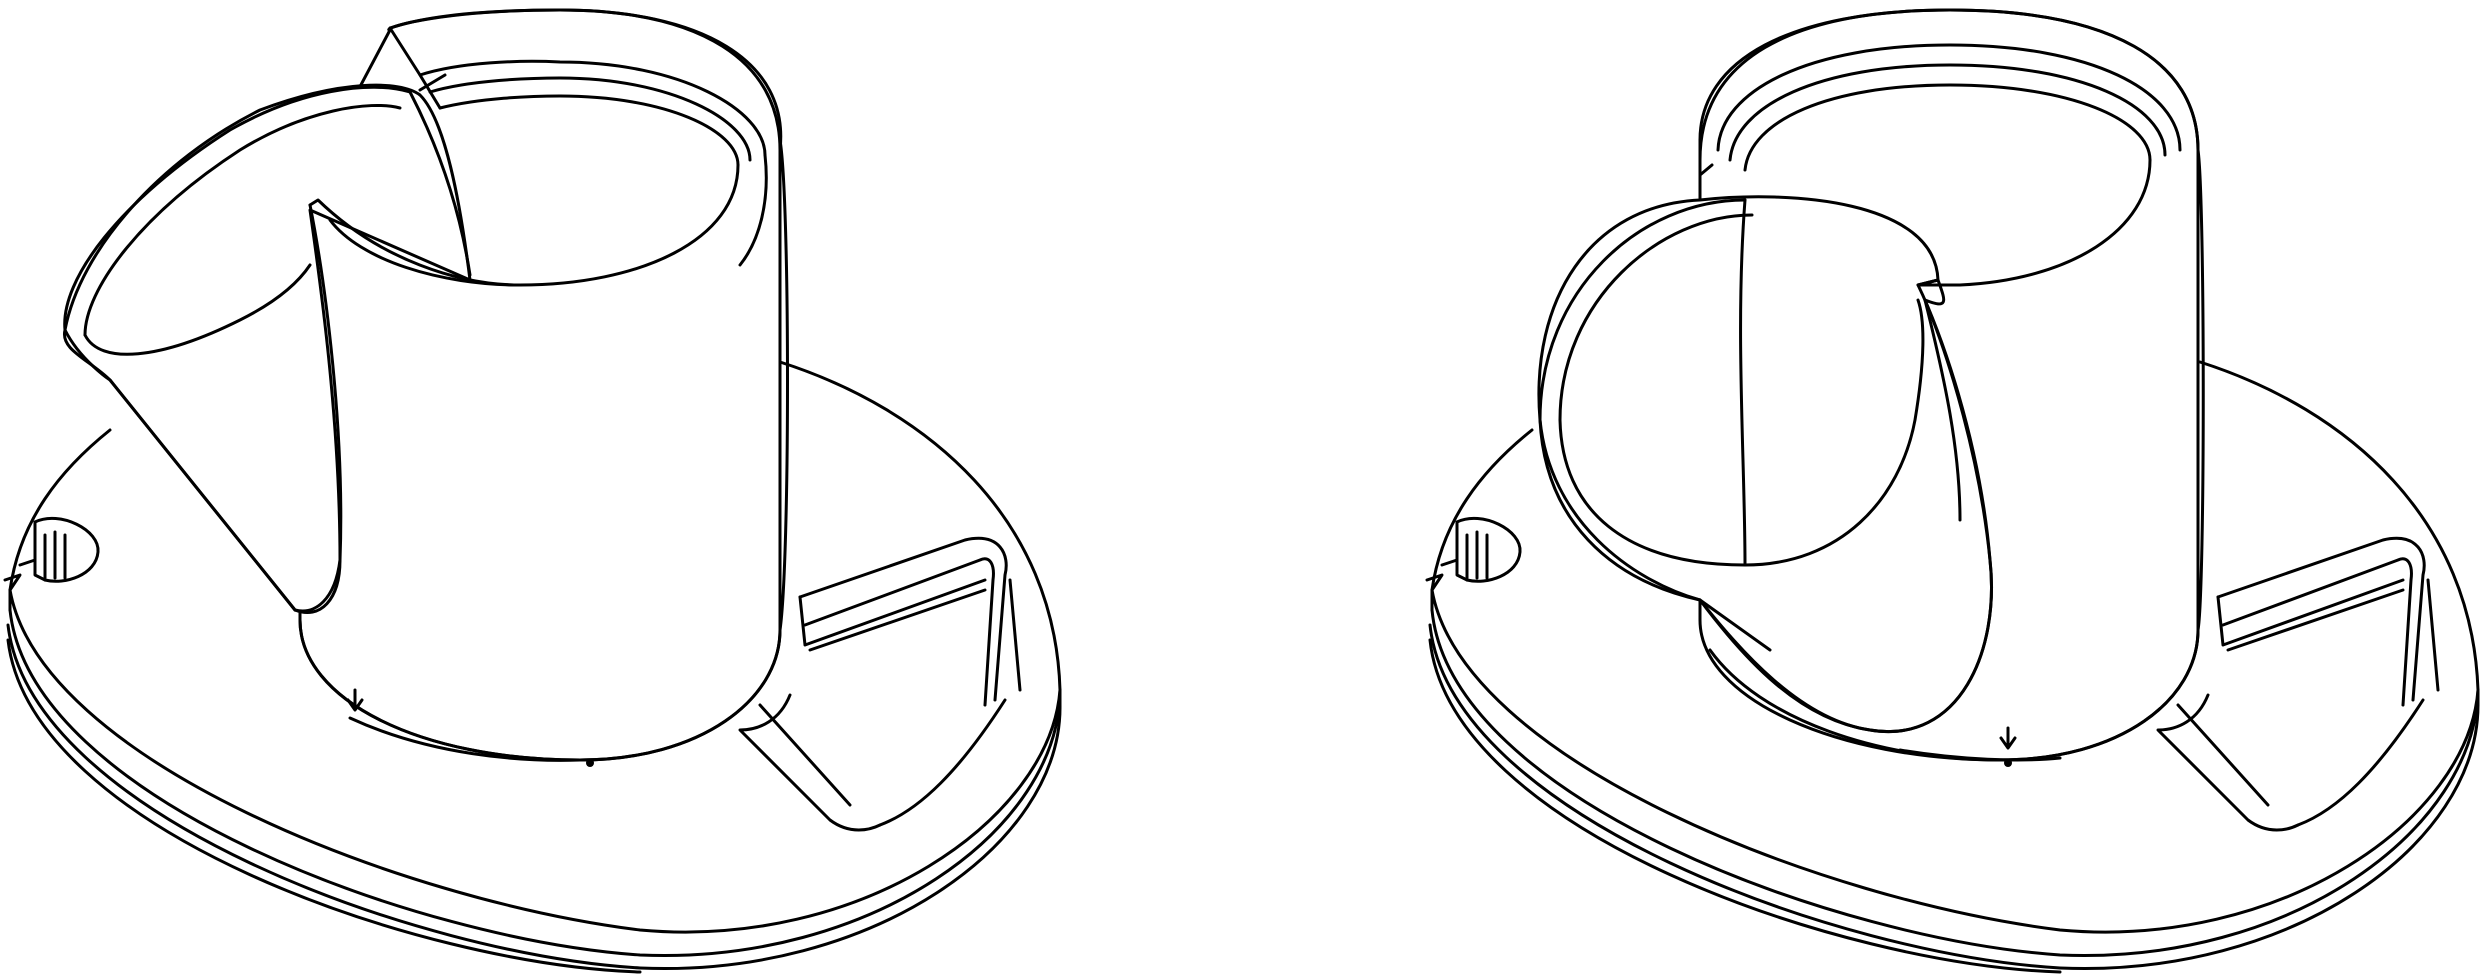 The height and width of the screenshot is (976, 2480). What do you see at coordinates (292, 348) in the screenshot?
I see `angled-spout` at bounding box center [292, 348].